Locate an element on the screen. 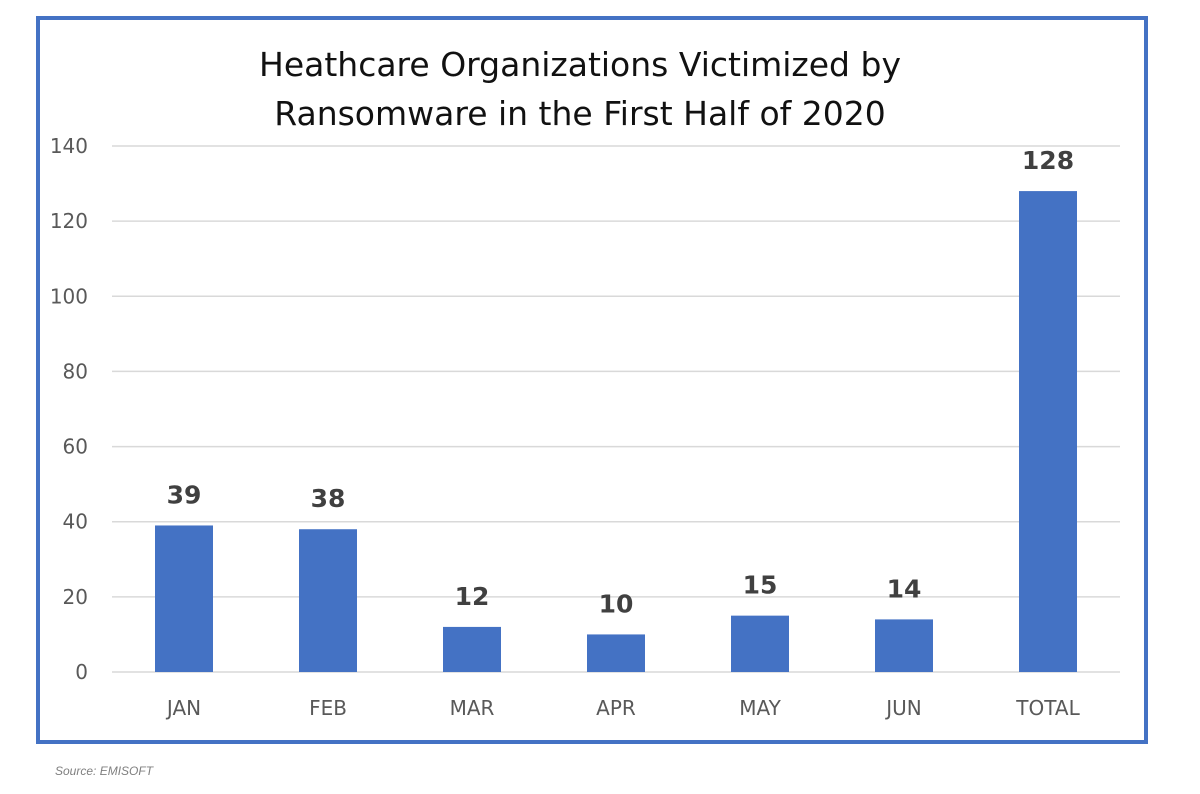  x-tick-label: MAR is located at coordinates (472, 708).